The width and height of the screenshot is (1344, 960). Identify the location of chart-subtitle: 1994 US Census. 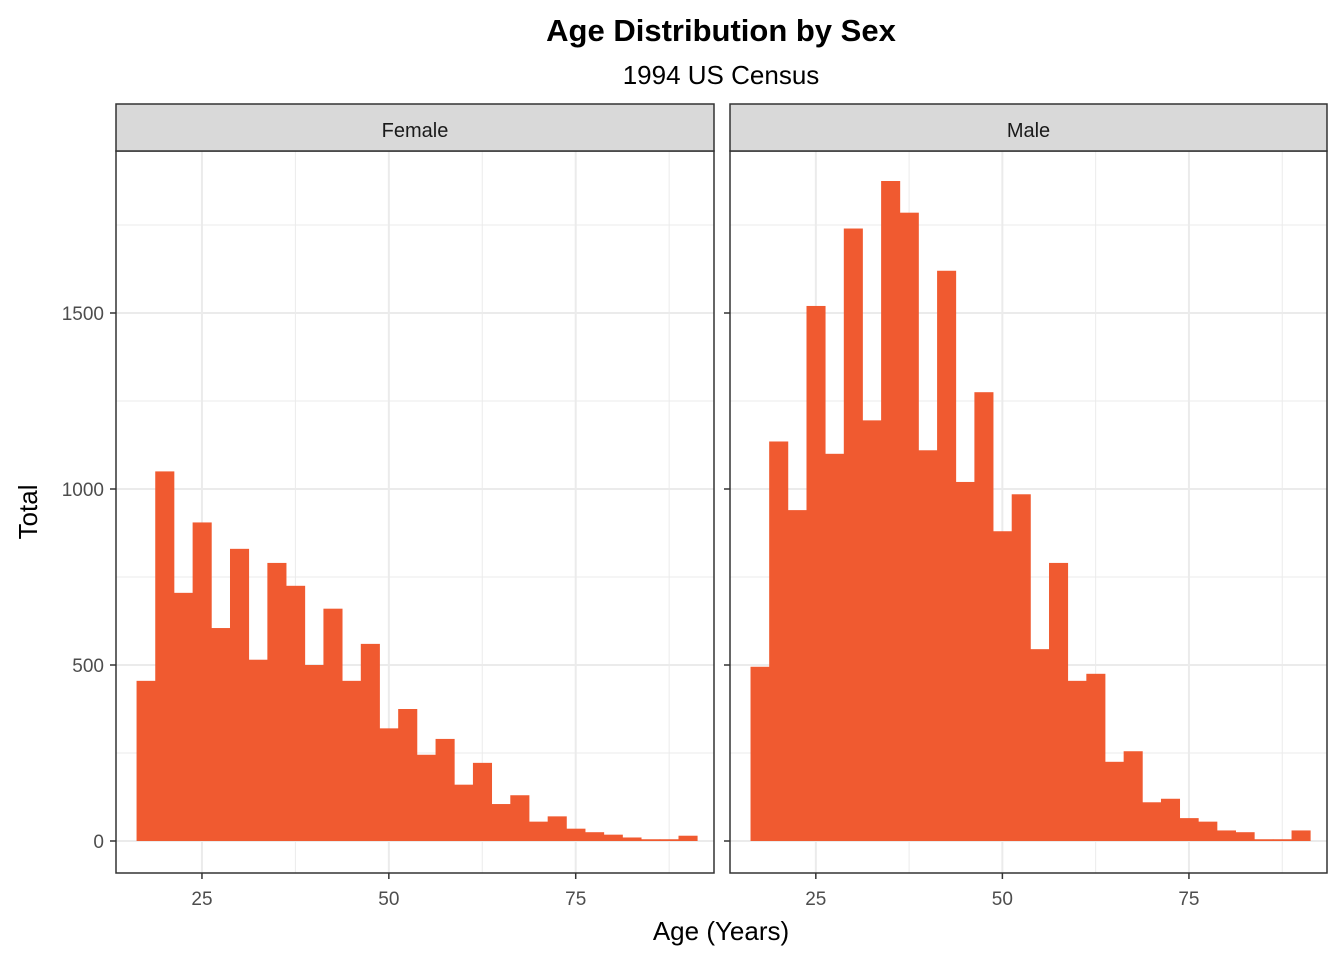
(721, 75).